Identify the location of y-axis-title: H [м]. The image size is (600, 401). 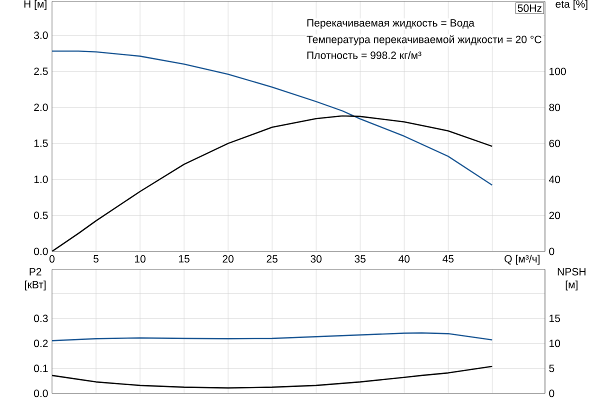
(35, 5).